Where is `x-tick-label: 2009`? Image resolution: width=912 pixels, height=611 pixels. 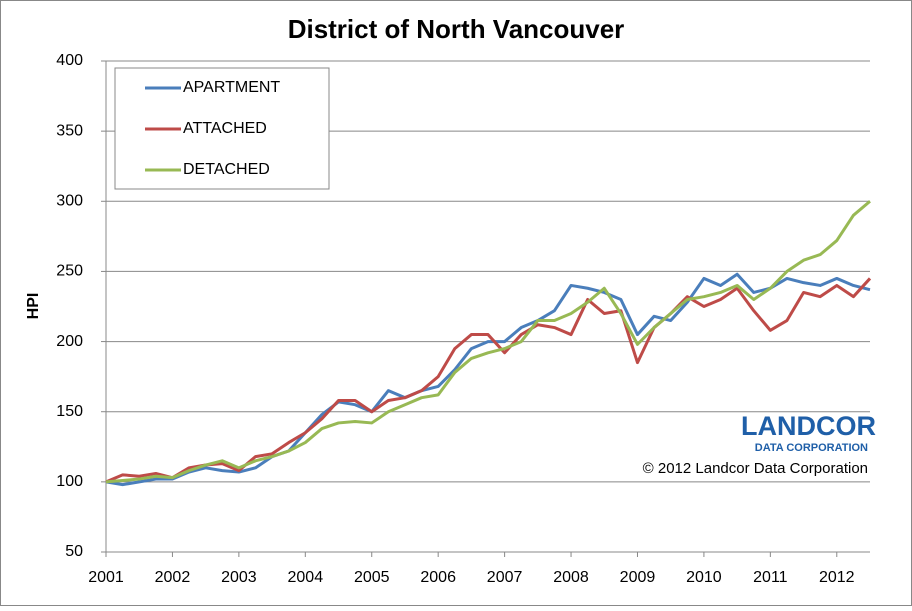
x-tick-label: 2009 is located at coordinates (638, 577).